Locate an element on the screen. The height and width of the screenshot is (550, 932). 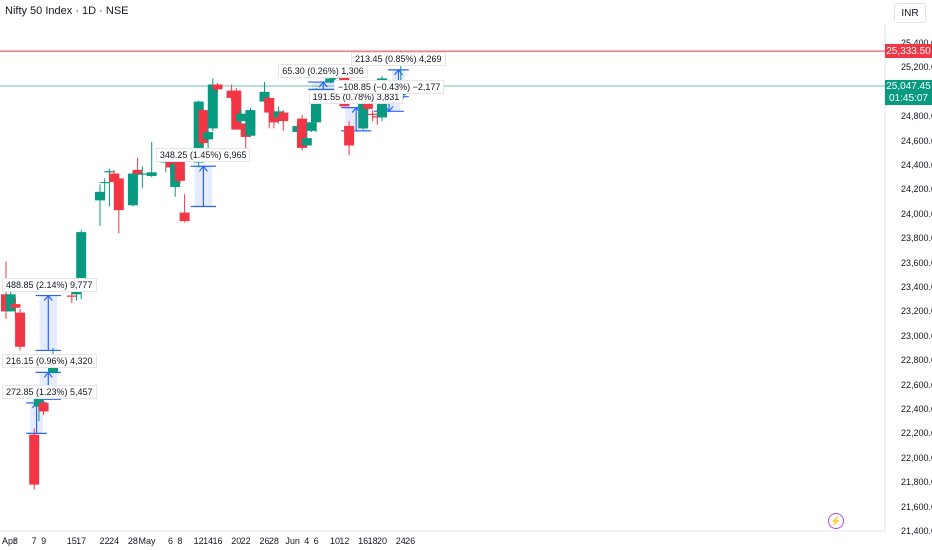
time-tick-label: 10 is located at coordinates (335, 541).